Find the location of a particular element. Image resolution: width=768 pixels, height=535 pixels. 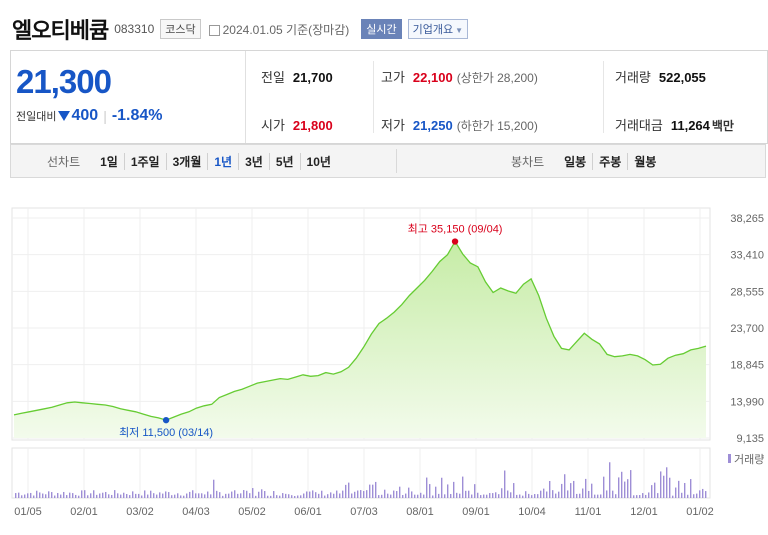

y-tick-label: 9,135 is located at coordinates (750, 439).